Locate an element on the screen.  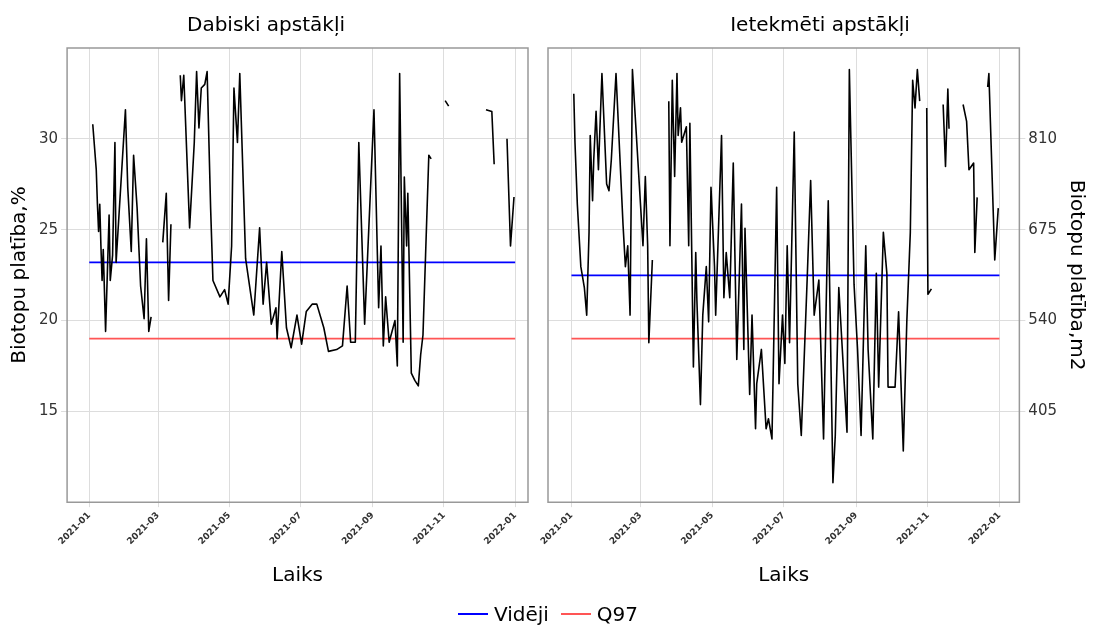
y2-tick-label: 810 is located at coordinates (1043, 137).